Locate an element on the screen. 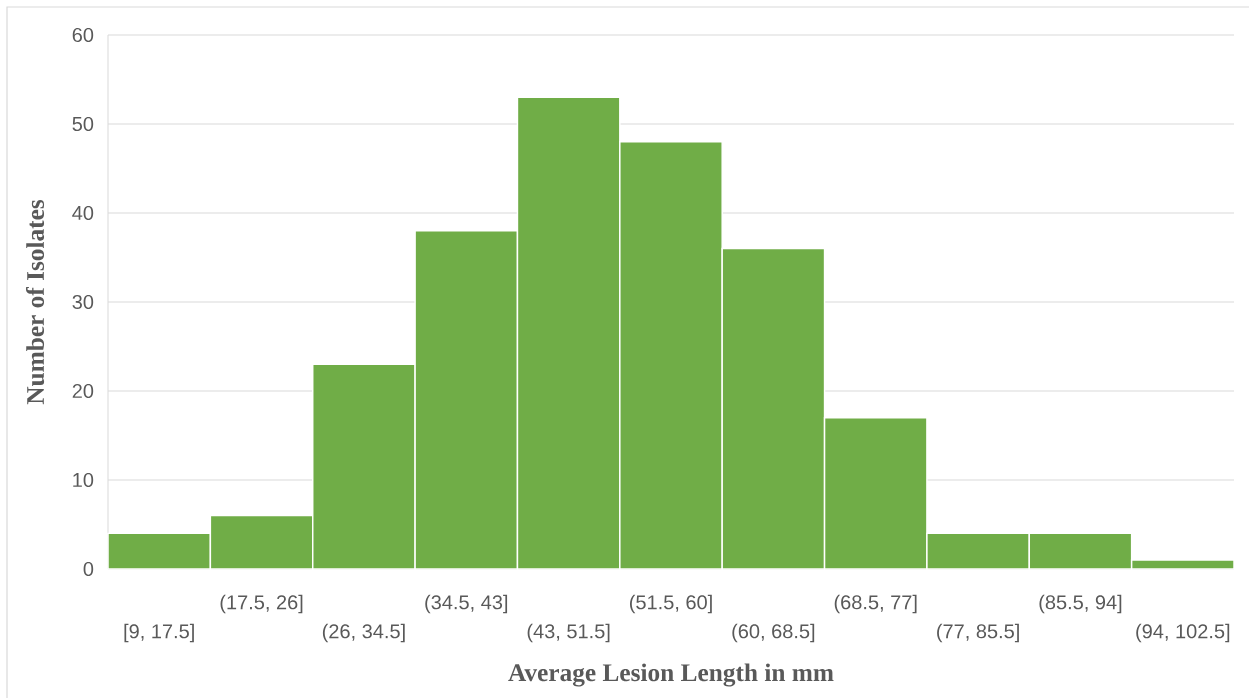  y-tick-label: 40 is located at coordinates (83, 213).